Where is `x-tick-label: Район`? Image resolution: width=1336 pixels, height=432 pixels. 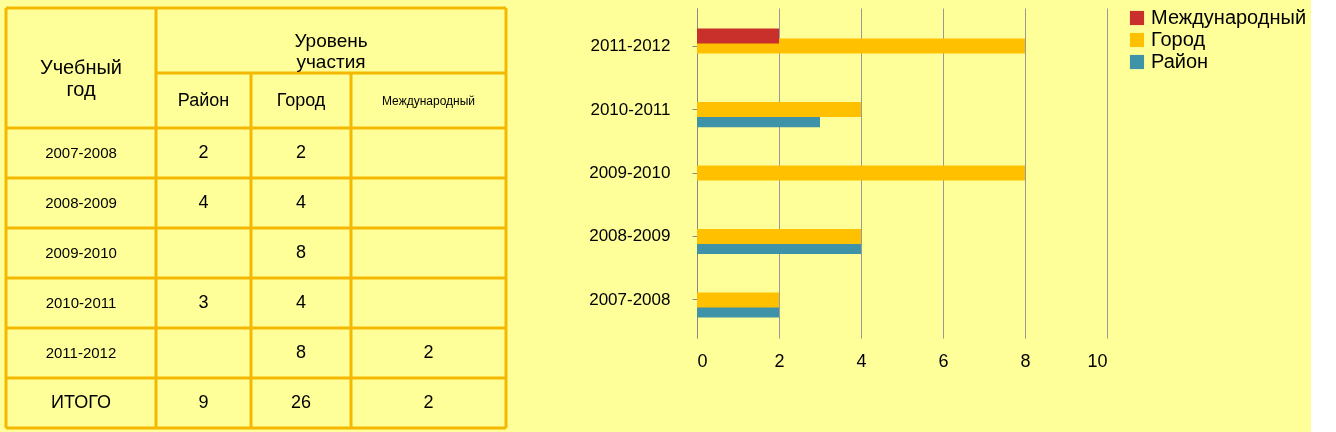 x-tick-label: Район is located at coordinates (203, 99).